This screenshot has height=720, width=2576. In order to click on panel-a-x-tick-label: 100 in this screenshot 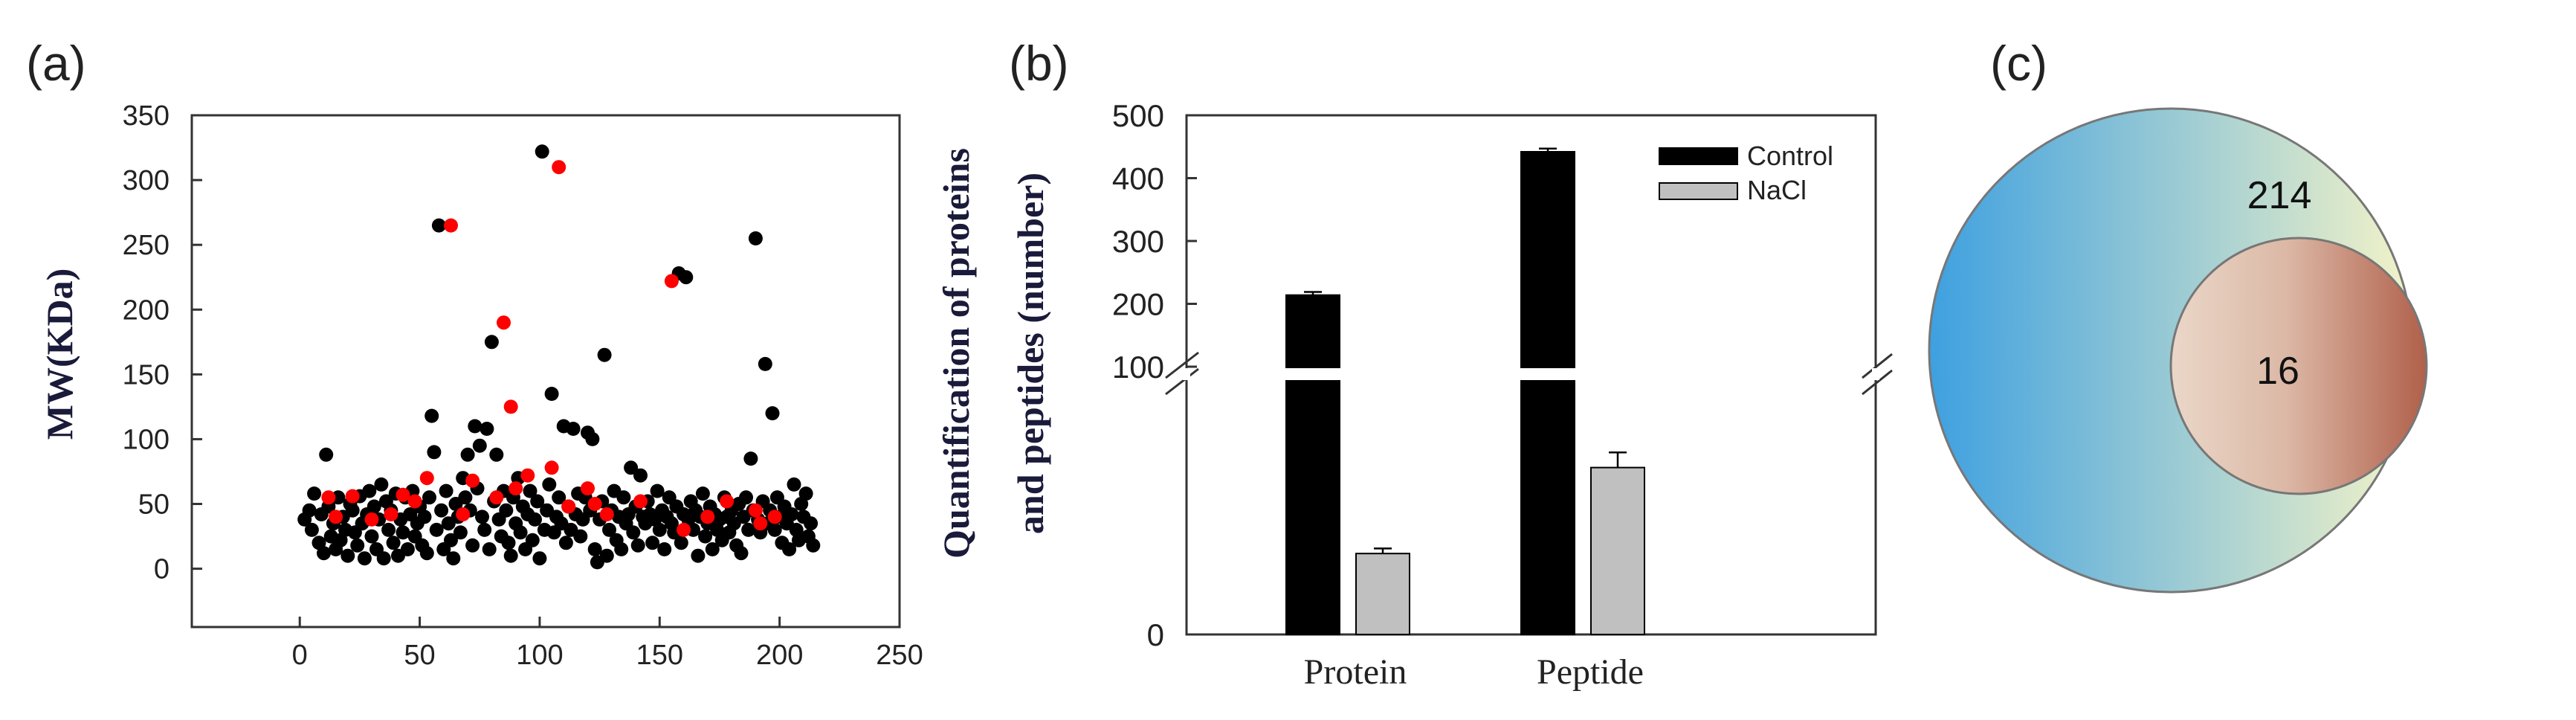, I will do `click(539, 655)`.